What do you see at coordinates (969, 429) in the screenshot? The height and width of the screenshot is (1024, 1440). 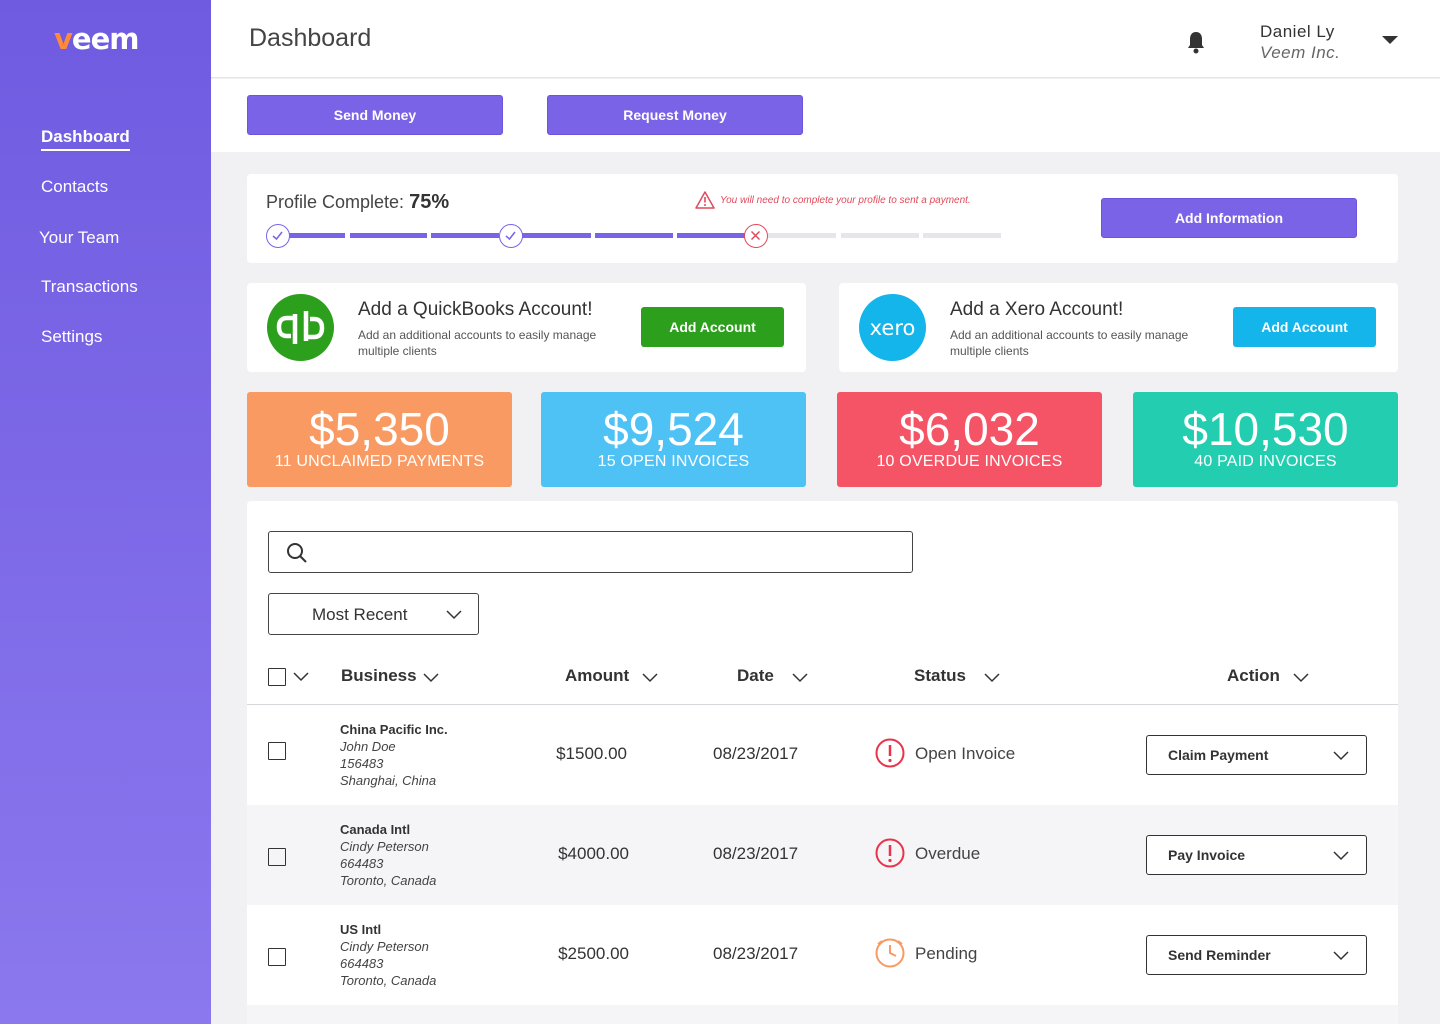 I see `stat-amount: $6,032` at bounding box center [969, 429].